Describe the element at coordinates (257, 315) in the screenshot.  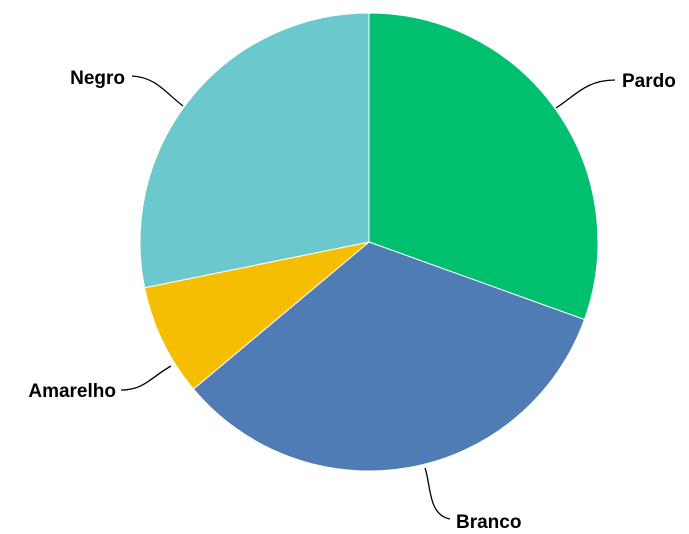
I see `slice-amarelho` at that location.